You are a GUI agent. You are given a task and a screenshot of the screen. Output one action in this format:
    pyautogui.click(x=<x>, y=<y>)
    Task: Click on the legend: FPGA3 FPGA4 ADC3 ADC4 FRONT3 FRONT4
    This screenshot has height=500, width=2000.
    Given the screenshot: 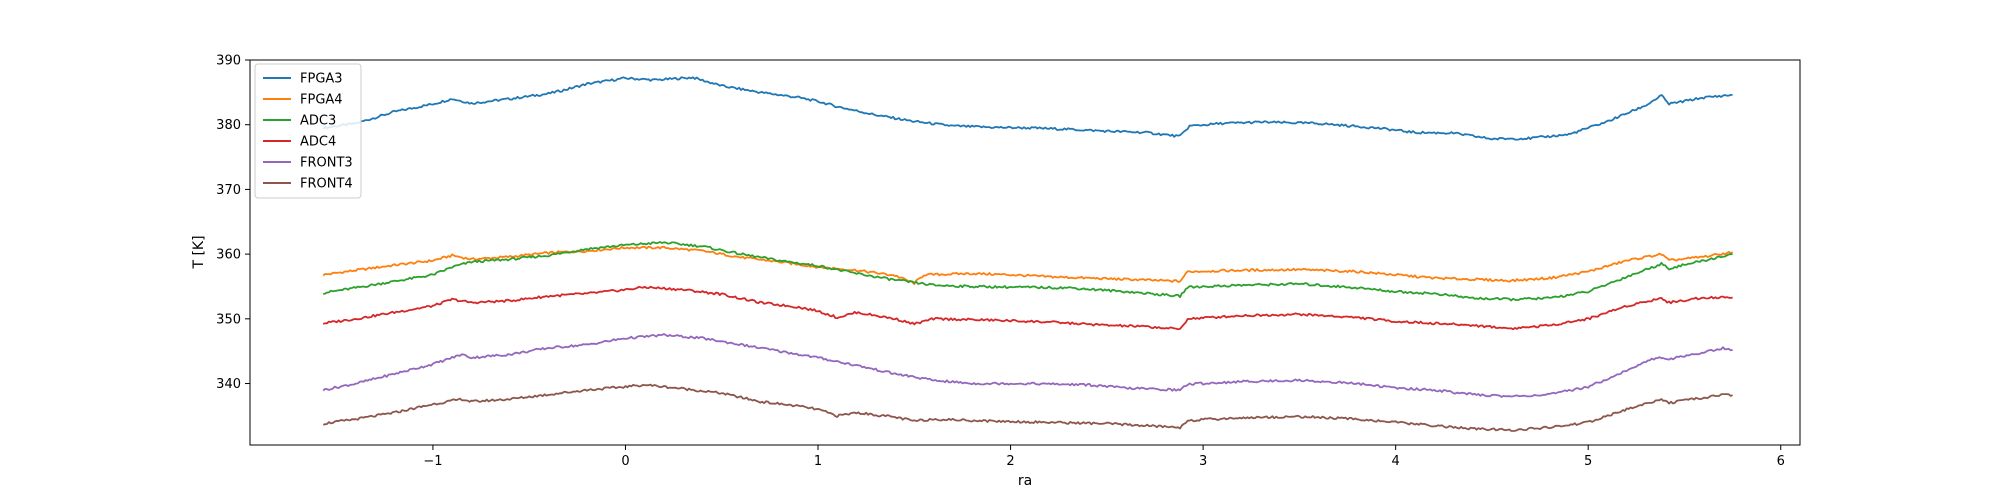 What is the action you would take?
    pyautogui.click(x=308, y=131)
    